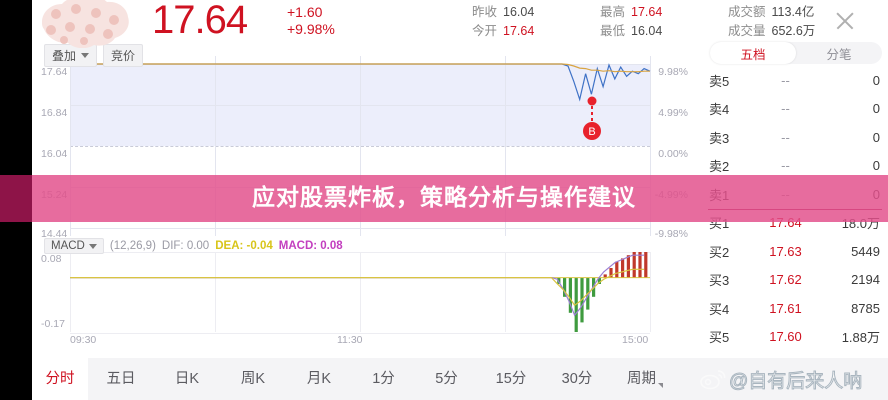 This screenshot has width=888, height=400. What do you see at coordinates (364, 342) in the screenshot?
I see `time-axis: 09:30 11:30 15:00` at bounding box center [364, 342].